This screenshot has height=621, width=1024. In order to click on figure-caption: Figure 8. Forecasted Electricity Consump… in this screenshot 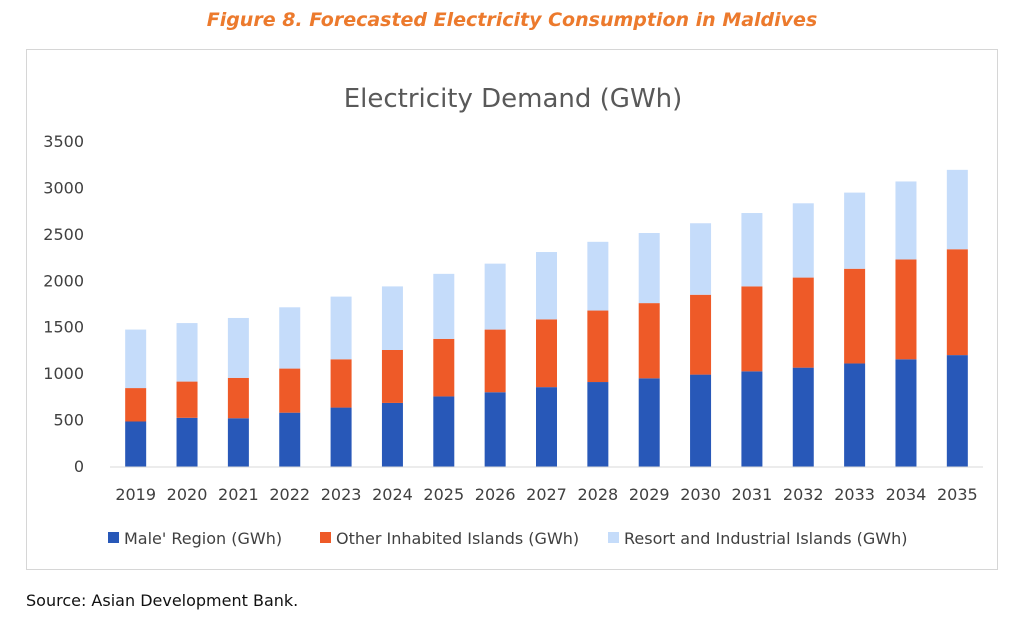, I will do `click(512, 20)`.